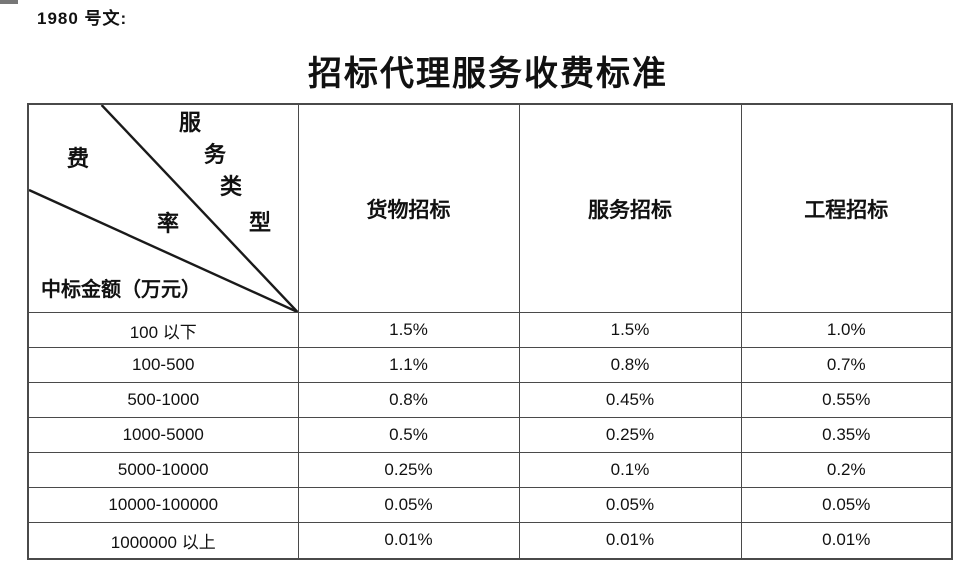 The width and height of the screenshot is (976, 581). I want to click on corner-cell: 服 务 类 型 费 率 中标金额（万元）, so click(163, 208).